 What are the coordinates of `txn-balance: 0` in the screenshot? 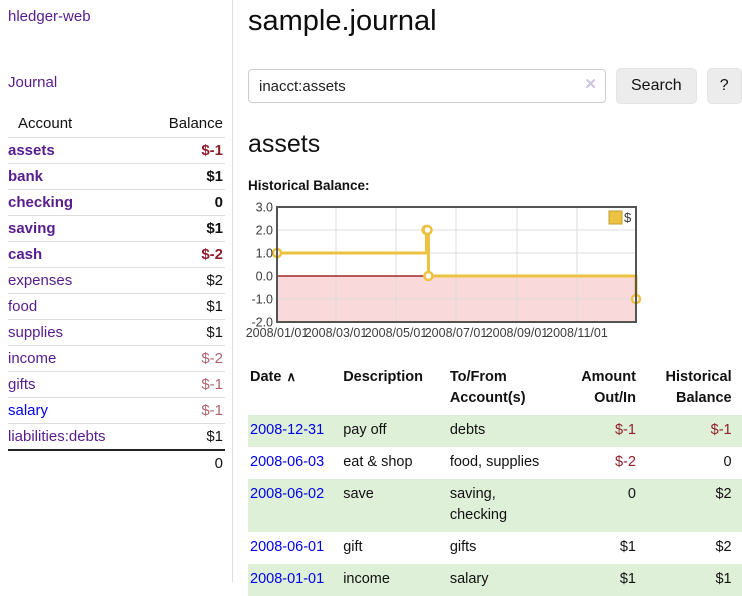 It's located at (727, 462).